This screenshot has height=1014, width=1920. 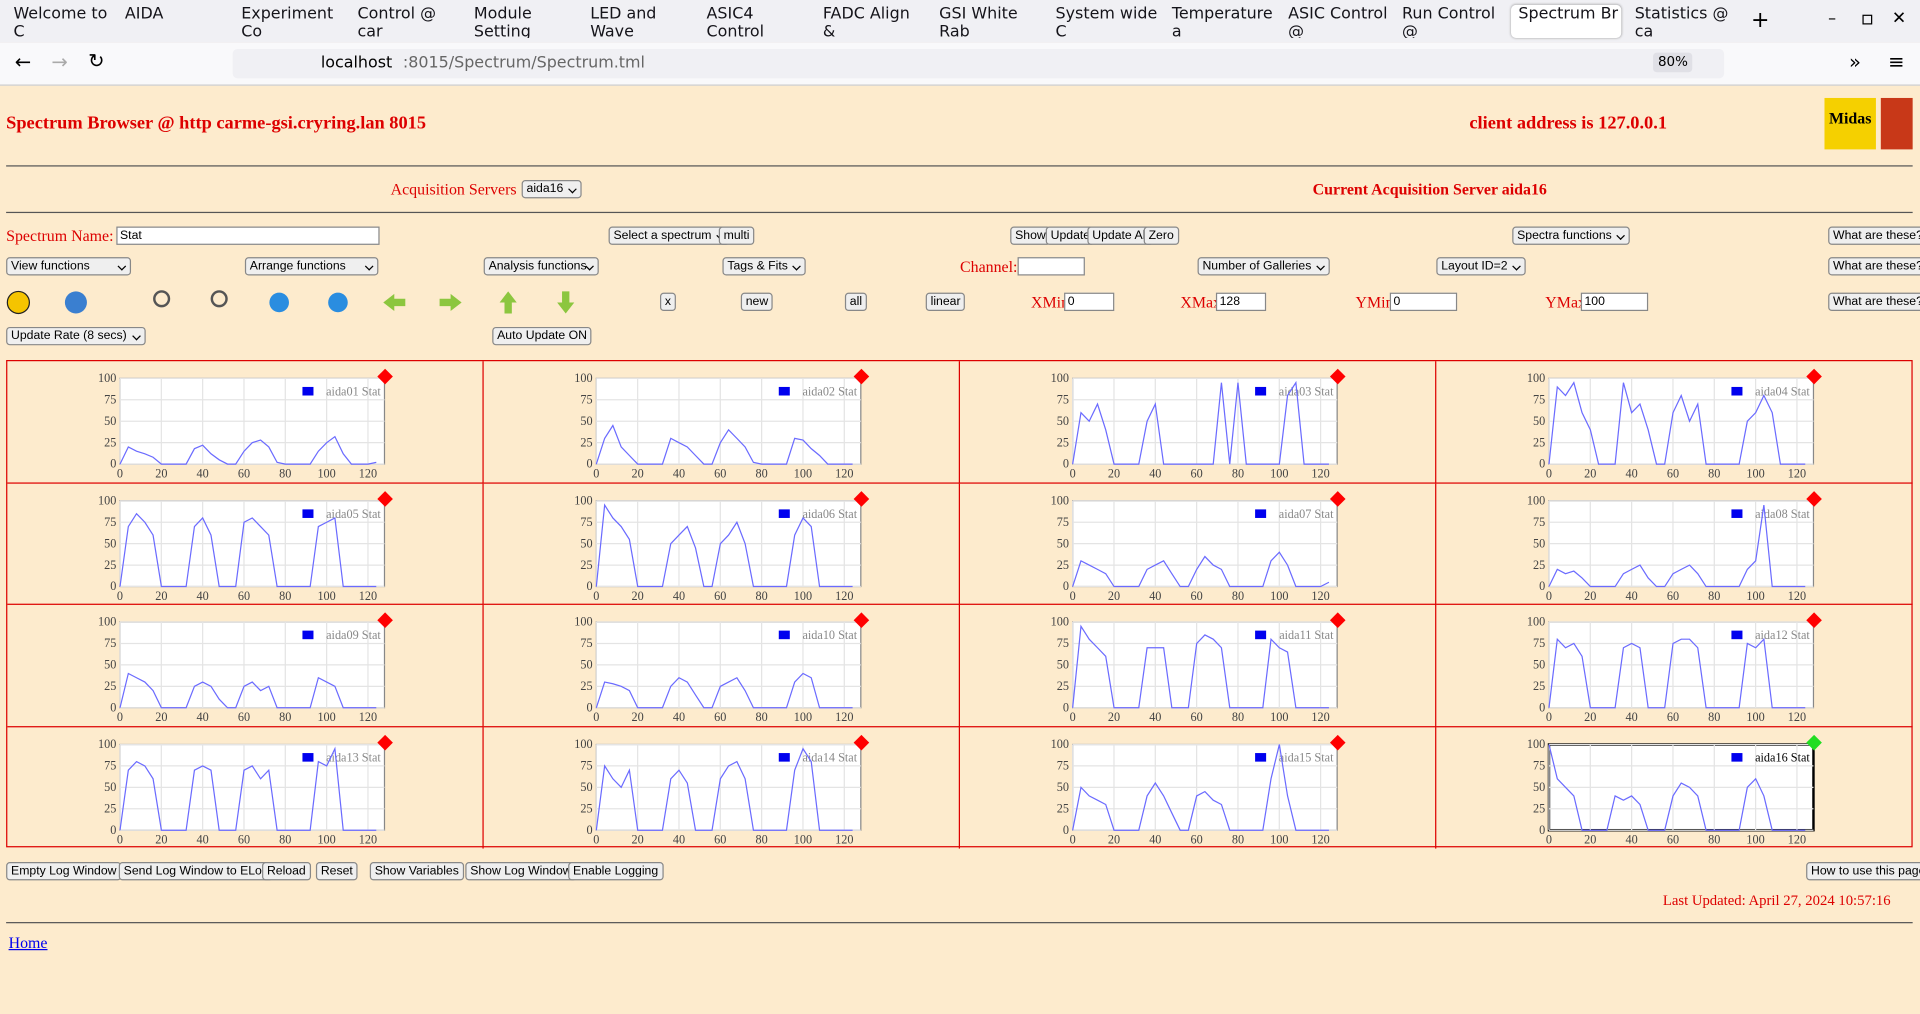 What do you see at coordinates (1481, 266) in the screenshot?
I see `layout: Layout ID=2` at bounding box center [1481, 266].